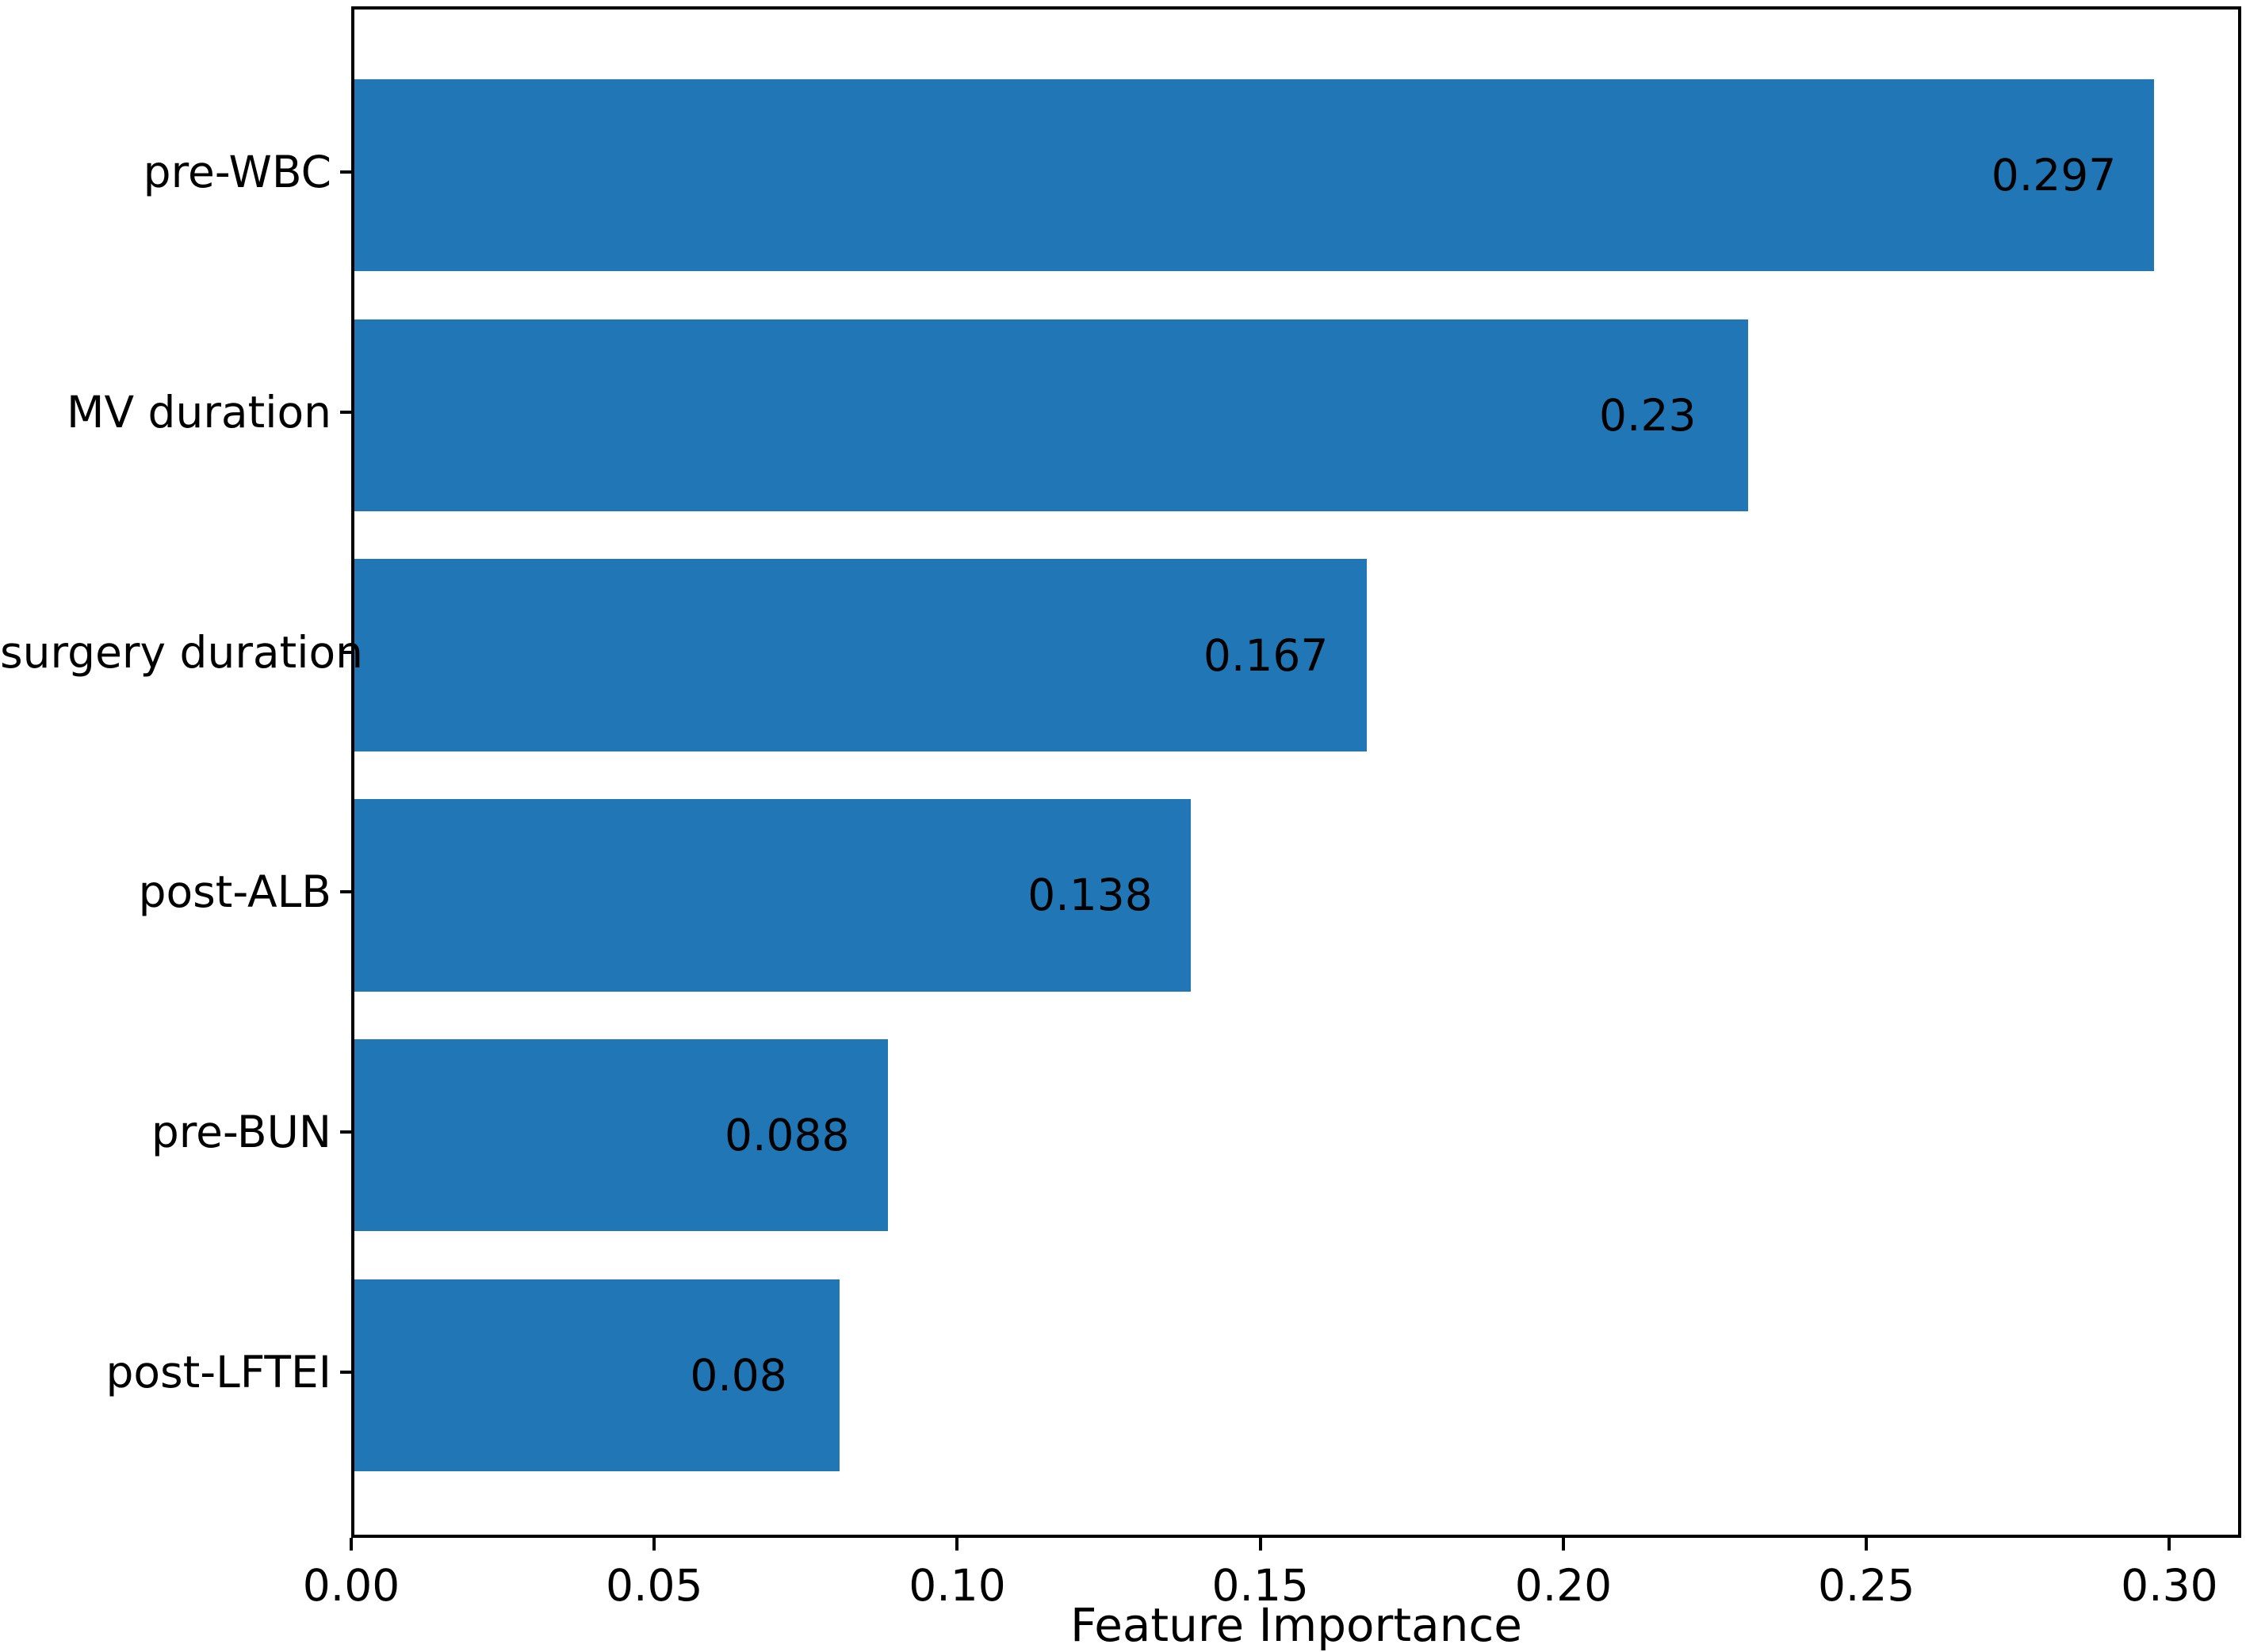 The image size is (2246, 1652). I want to click on x-tick-label: 0.05, so click(654, 1586).